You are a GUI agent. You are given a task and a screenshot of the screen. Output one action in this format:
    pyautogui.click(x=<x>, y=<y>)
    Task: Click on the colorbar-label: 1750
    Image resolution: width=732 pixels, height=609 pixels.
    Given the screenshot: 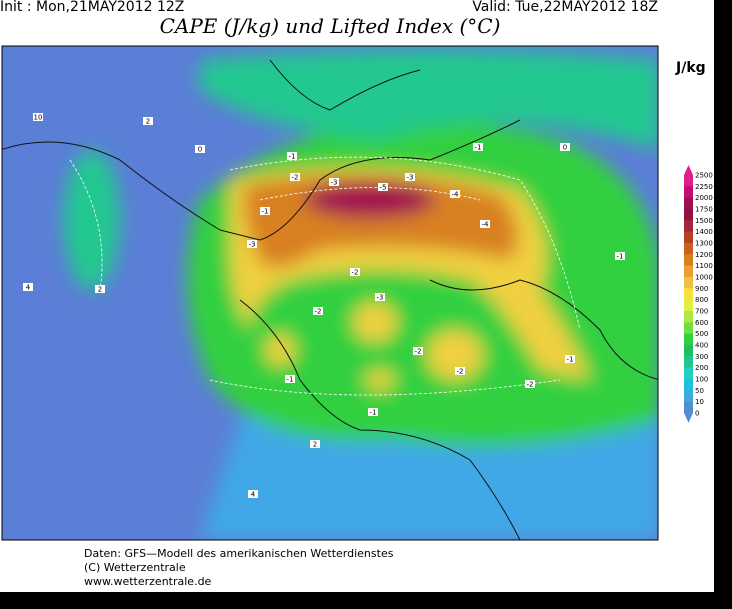 What is the action you would take?
    pyautogui.click(x=704, y=209)
    